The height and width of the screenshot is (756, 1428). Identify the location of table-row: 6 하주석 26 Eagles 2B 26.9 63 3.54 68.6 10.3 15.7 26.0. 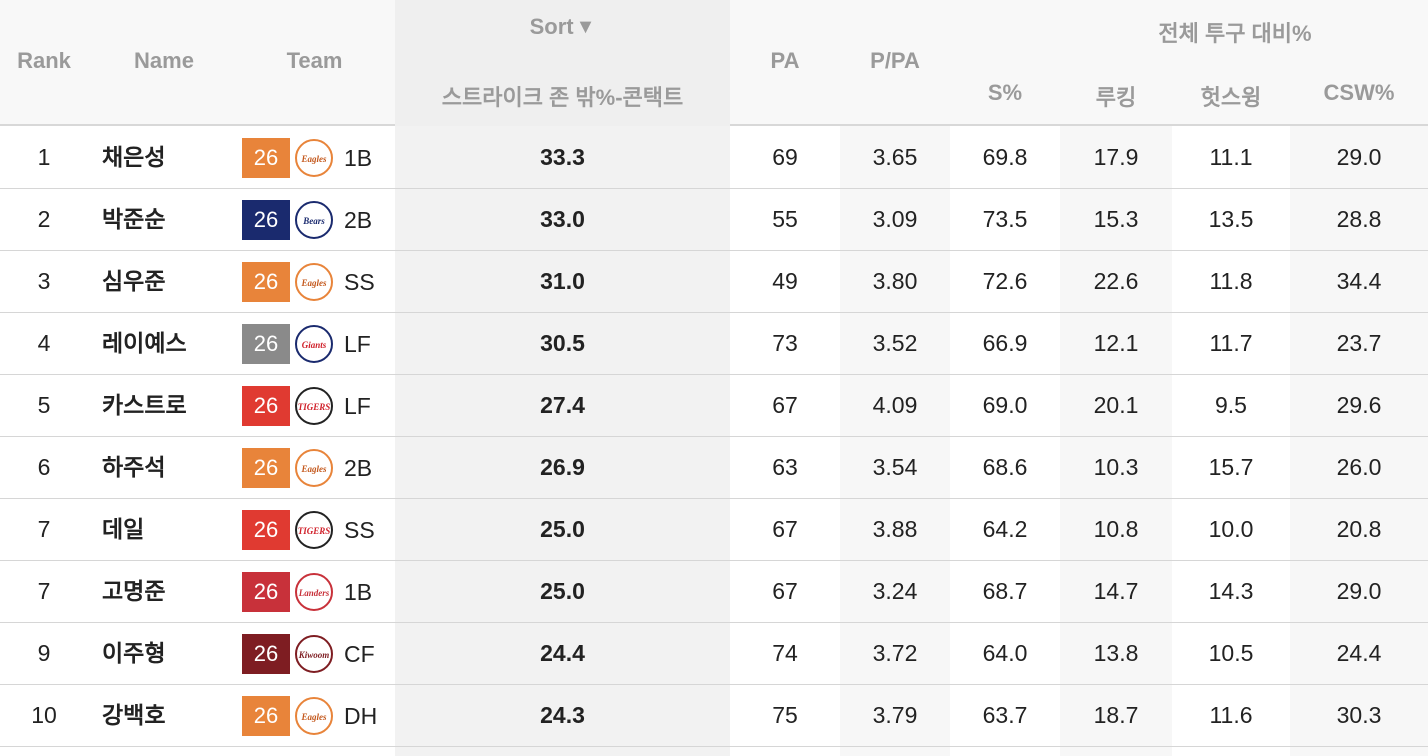
(714, 468).